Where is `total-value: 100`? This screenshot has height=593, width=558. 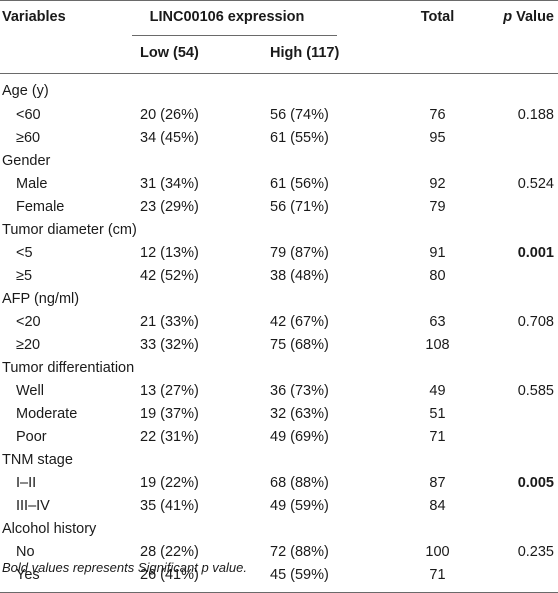 total-value: 100 is located at coordinates (437, 551).